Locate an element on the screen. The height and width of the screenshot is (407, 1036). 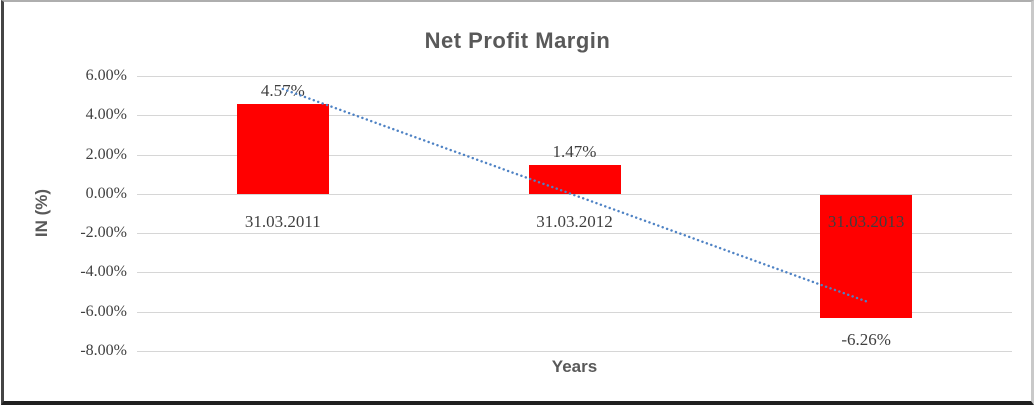
x-axis-category-label: 31.03.2012 is located at coordinates (574, 221).